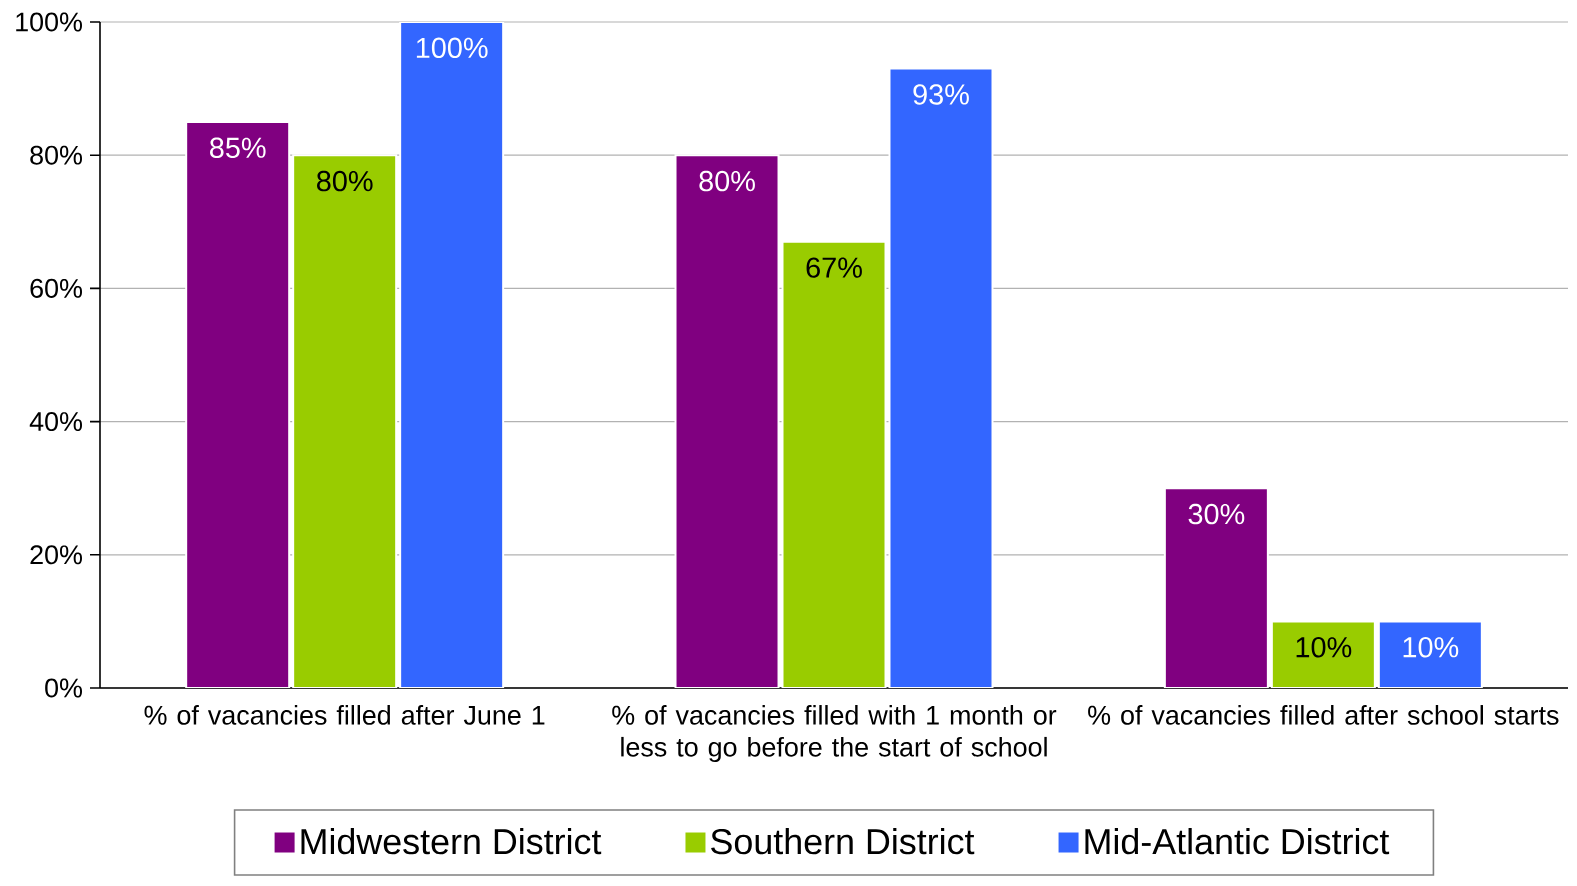 The image size is (1577, 886). Describe the element at coordinates (238, 147) in the screenshot. I see `data-label: 85%` at that location.